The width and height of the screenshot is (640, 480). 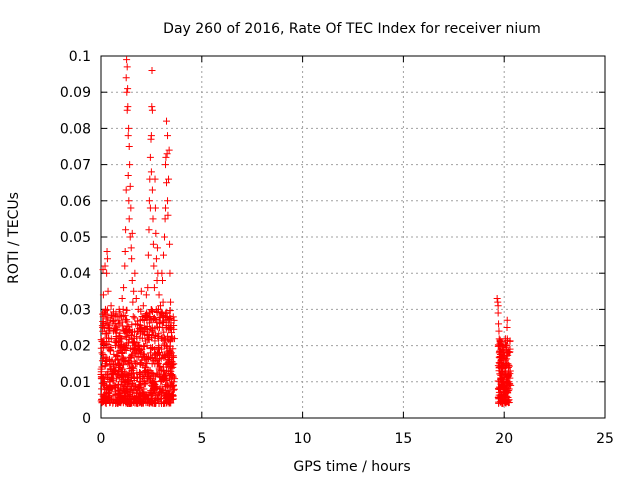 What do you see at coordinates (504, 439) in the screenshot?
I see `x-tick-label: 20` at bounding box center [504, 439].